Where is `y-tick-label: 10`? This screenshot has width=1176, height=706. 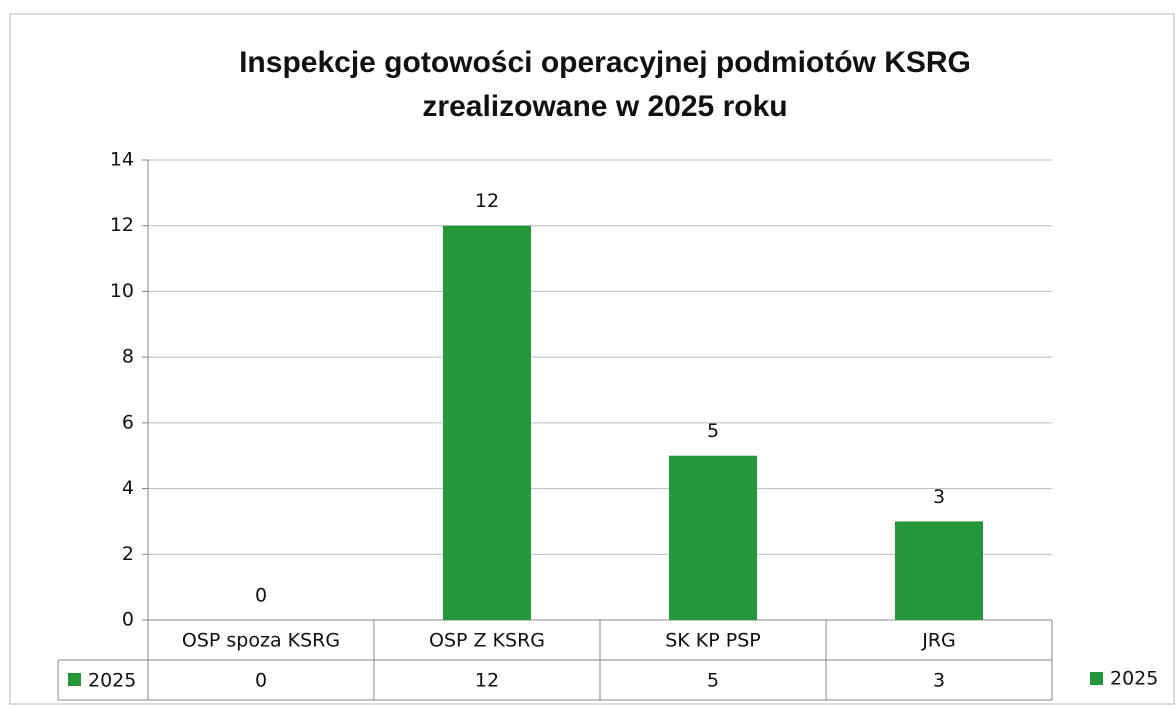 y-tick-label: 10 is located at coordinates (122, 291).